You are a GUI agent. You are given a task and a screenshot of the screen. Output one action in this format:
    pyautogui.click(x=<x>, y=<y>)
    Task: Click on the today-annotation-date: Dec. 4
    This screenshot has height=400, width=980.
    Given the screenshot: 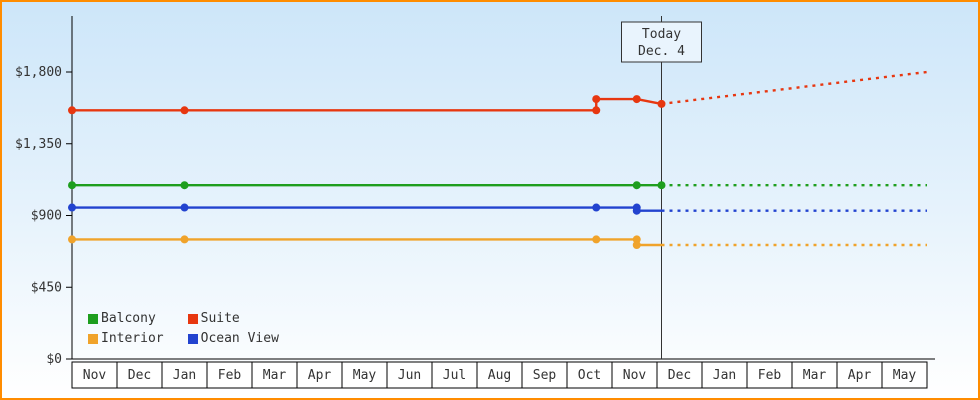 What is the action you would take?
    pyautogui.click(x=661, y=51)
    